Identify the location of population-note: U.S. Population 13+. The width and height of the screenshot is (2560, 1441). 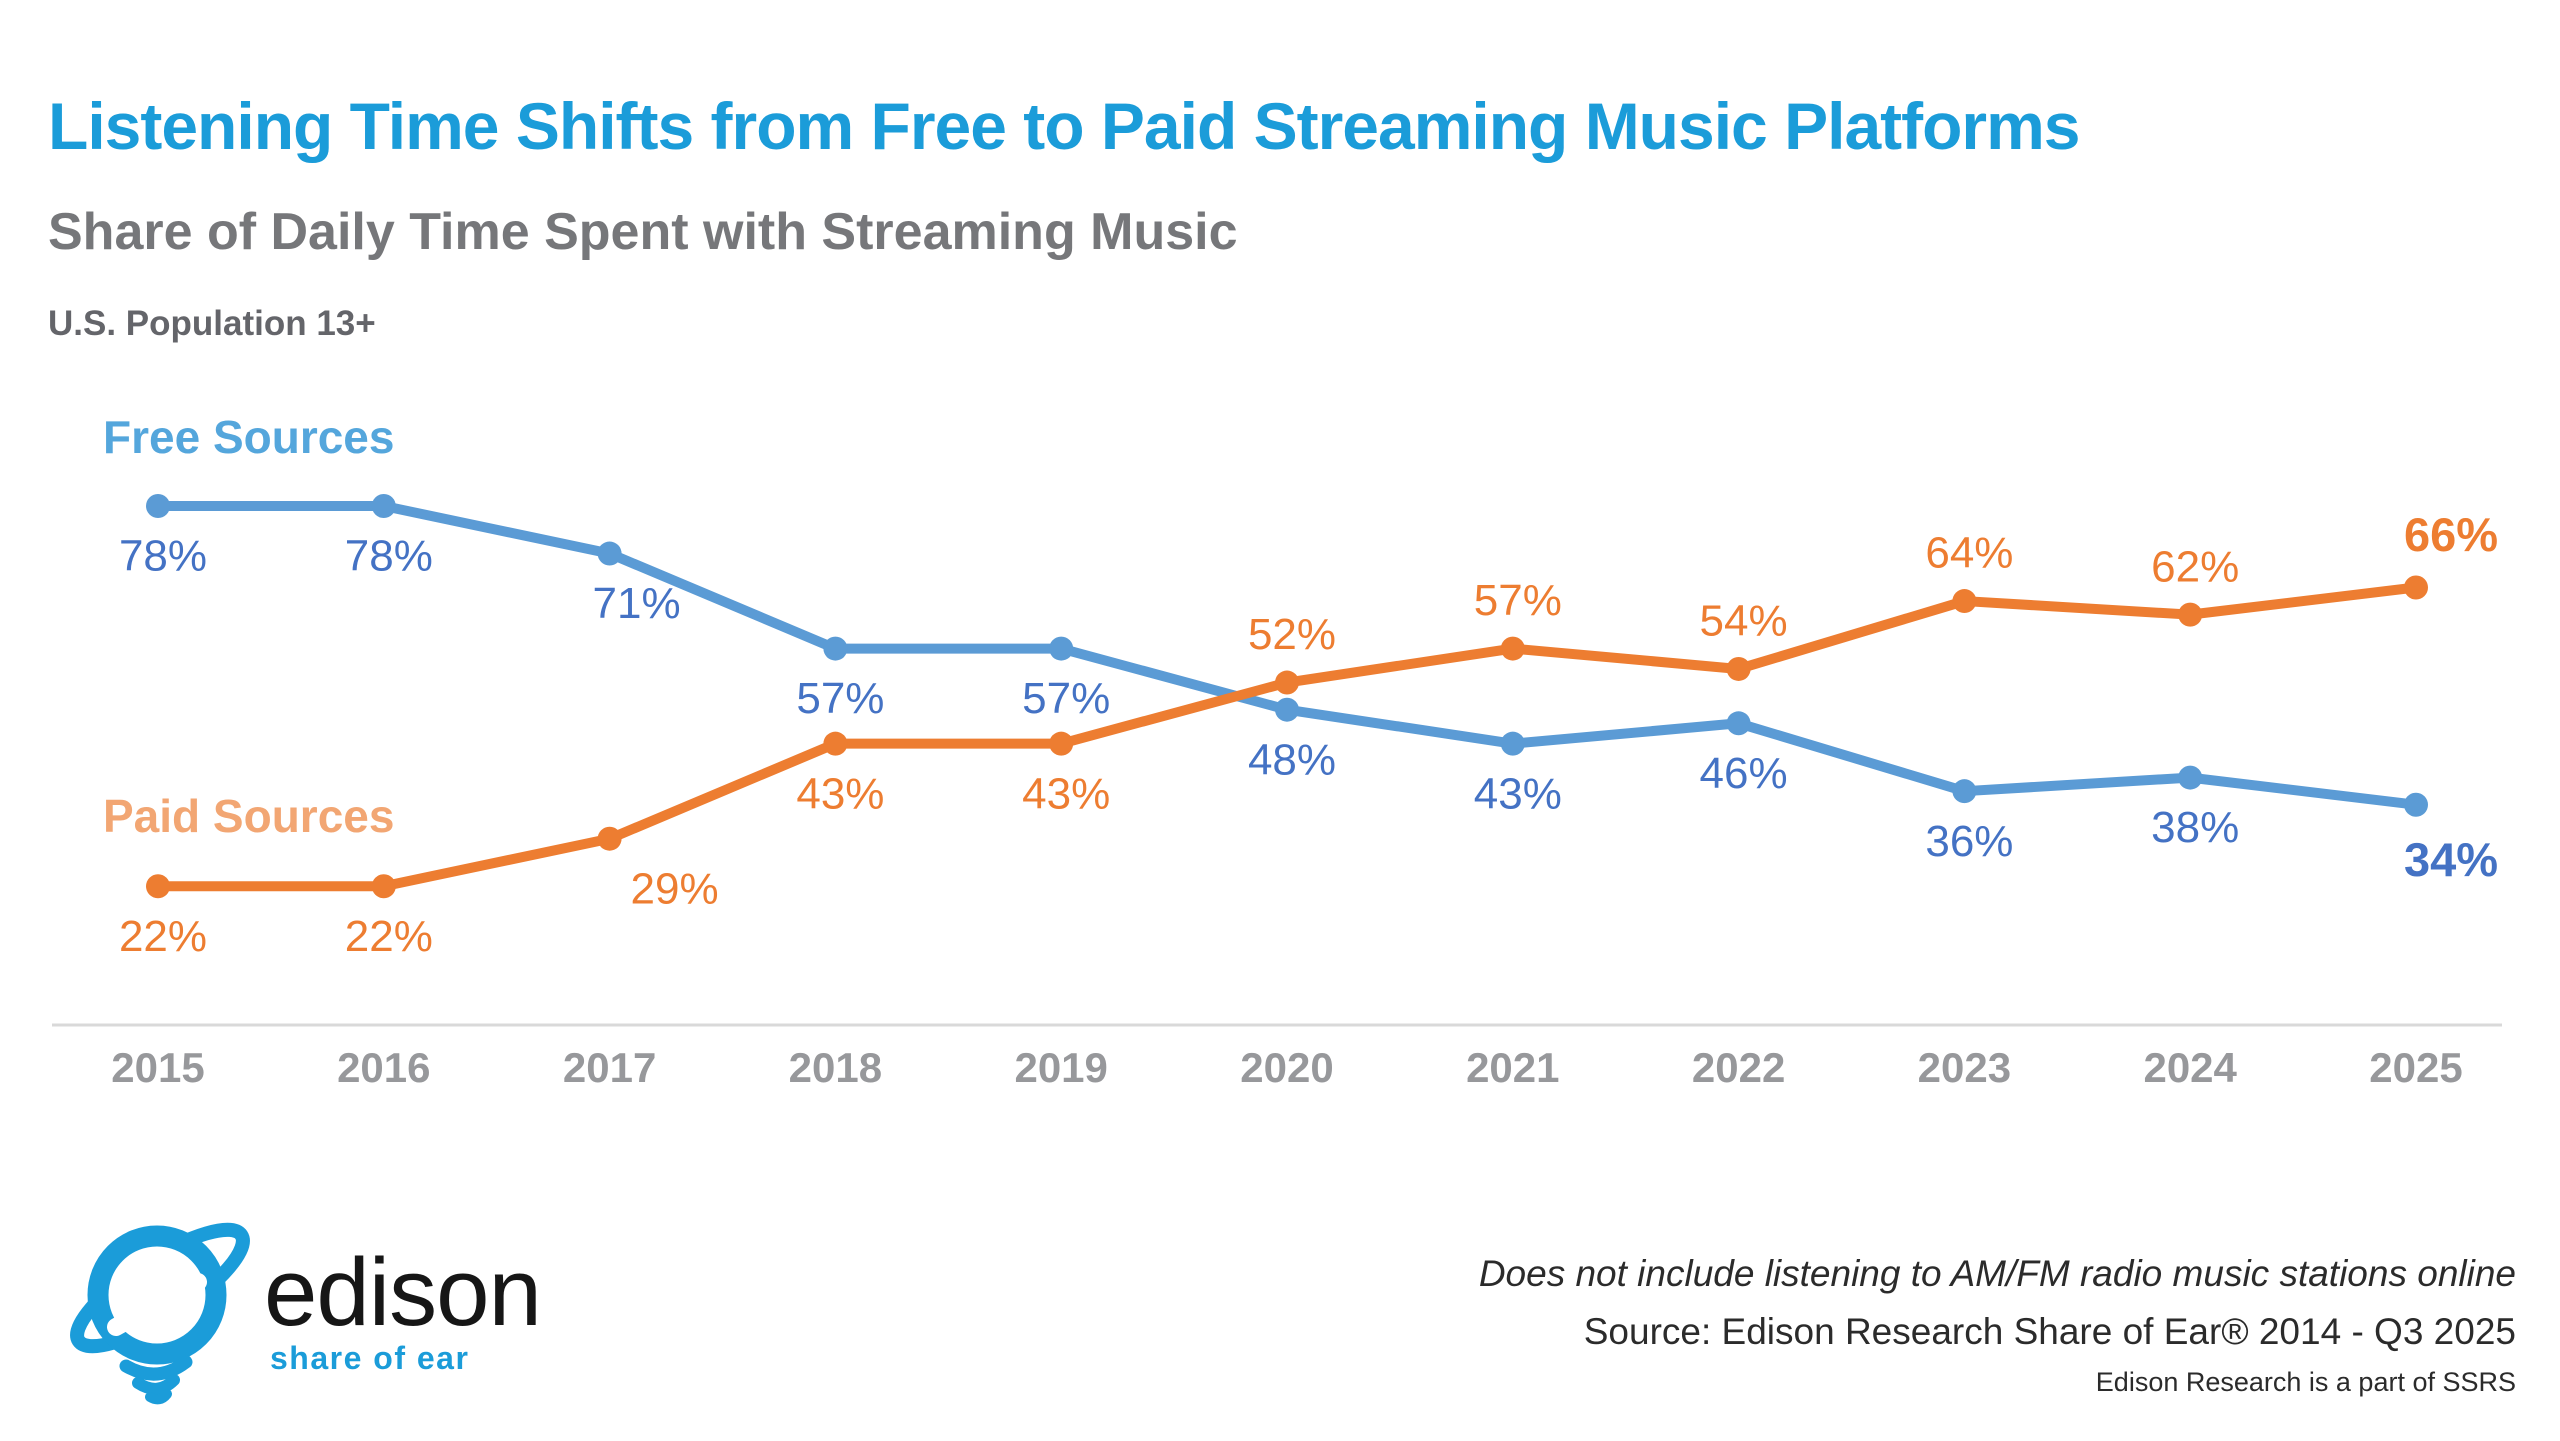
(212, 323).